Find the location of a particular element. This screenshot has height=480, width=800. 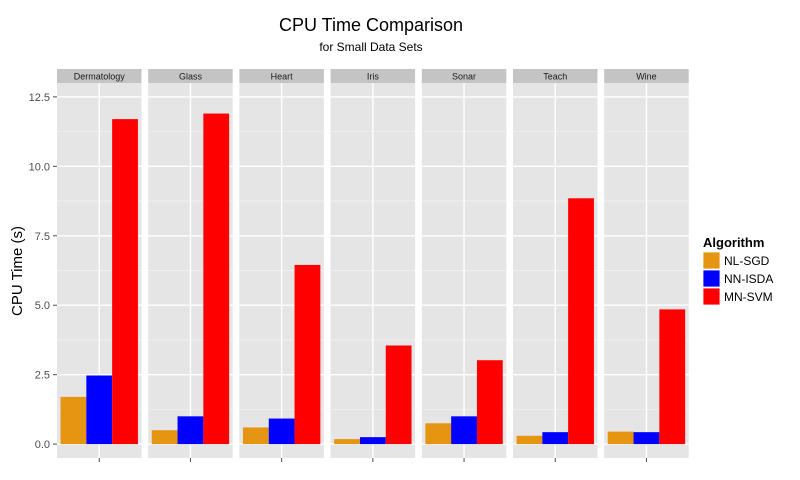

facet-label: Iris is located at coordinates (373, 77).